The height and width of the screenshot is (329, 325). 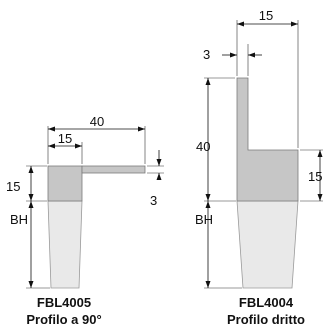 What do you see at coordinates (315, 176) in the screenshot?
I see `fbl4004-dim-body-height: 15` at bounding box center [315, 176].